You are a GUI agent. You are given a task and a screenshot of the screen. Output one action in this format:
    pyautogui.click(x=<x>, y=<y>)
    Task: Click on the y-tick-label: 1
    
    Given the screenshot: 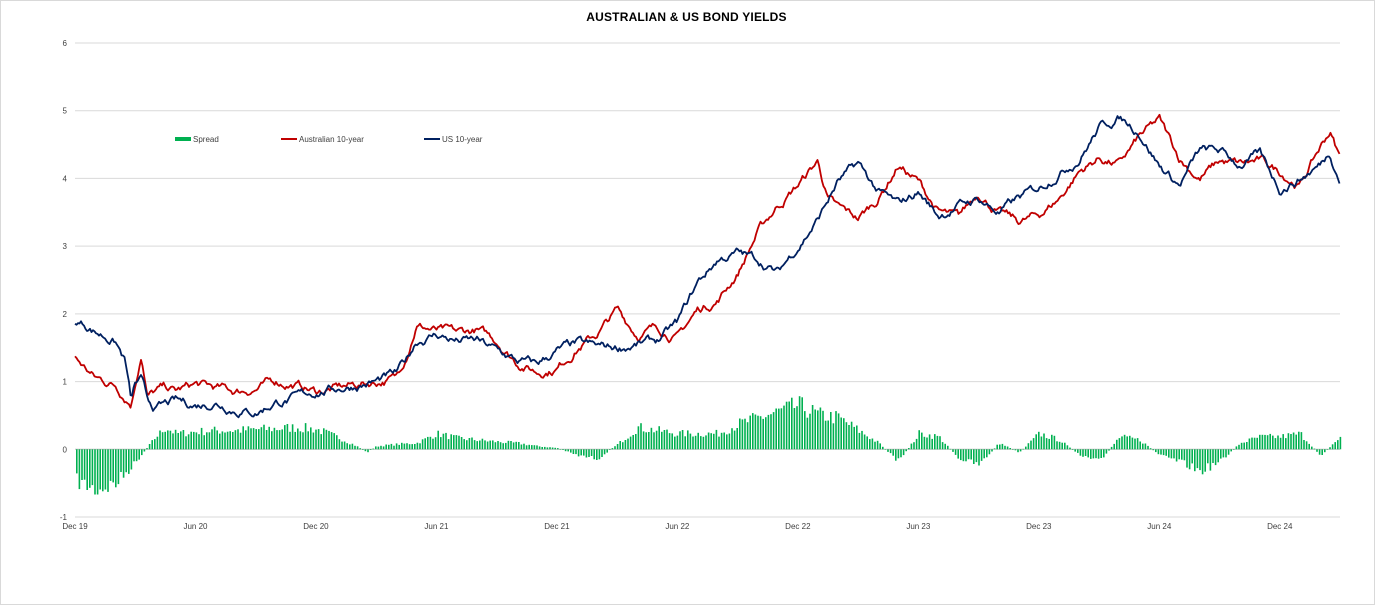 What is the action you would take?
    pyautogui.click(x=65, y=382)
    